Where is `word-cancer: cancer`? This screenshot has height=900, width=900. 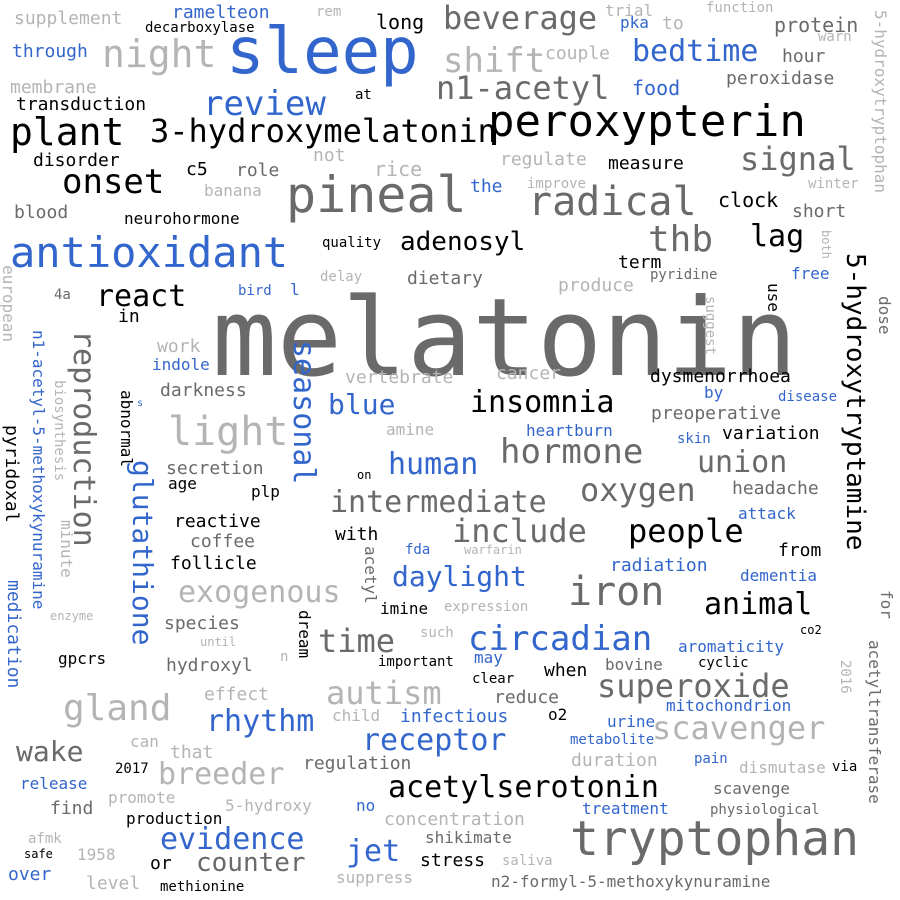
word-cancer: cancer is located at coordinates (529, 373).